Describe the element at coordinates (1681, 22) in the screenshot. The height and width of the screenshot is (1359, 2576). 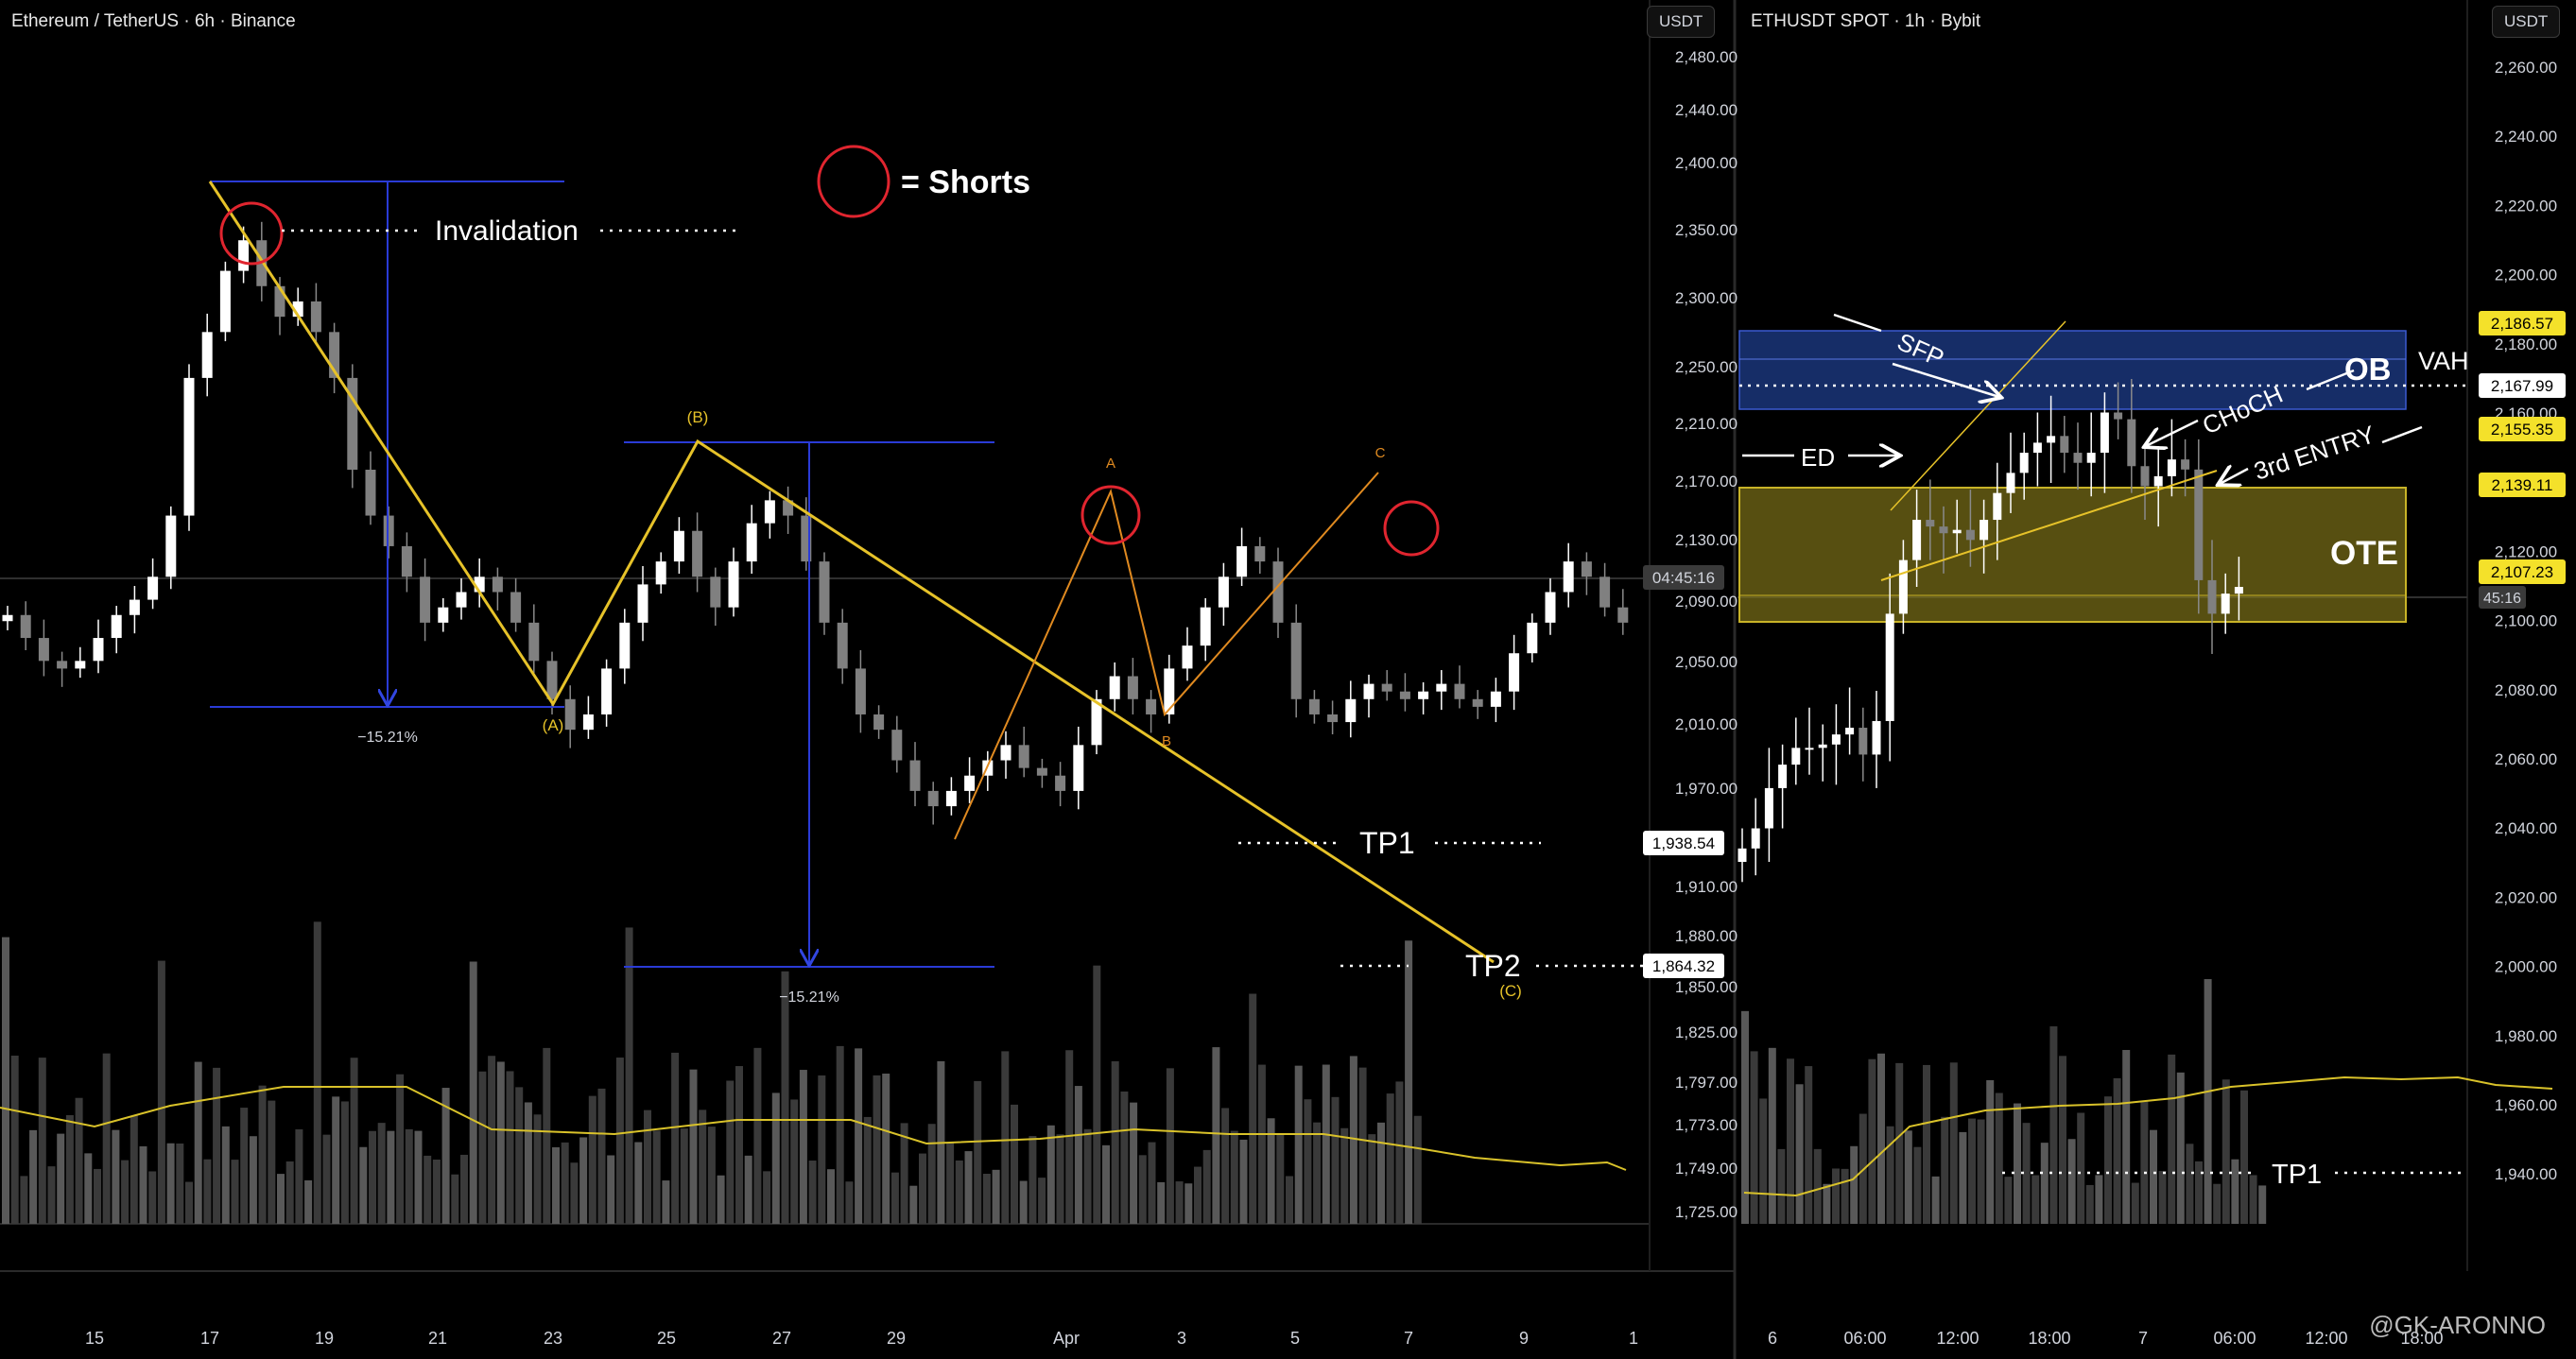
I see `left-currency-button: USDT` at that location.